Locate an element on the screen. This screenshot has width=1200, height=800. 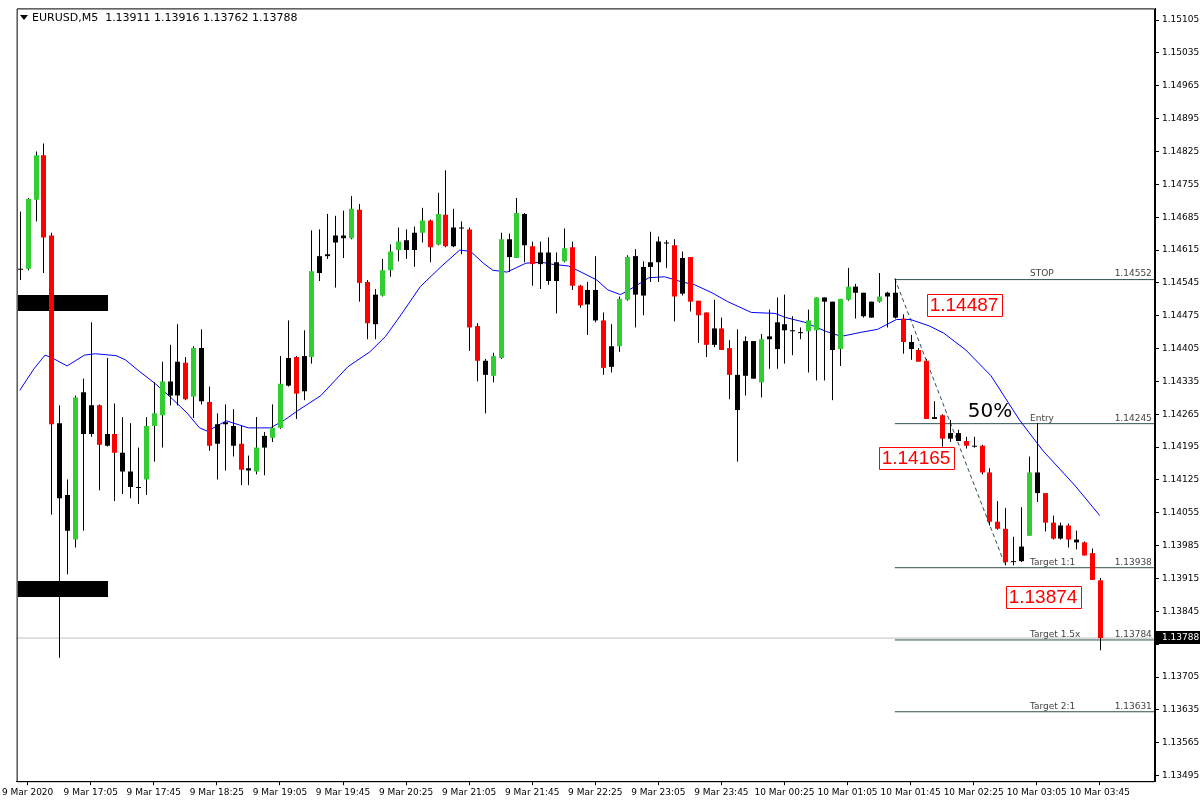
y-tick-label: 1.13845 is located at coordinates (1181, 610).